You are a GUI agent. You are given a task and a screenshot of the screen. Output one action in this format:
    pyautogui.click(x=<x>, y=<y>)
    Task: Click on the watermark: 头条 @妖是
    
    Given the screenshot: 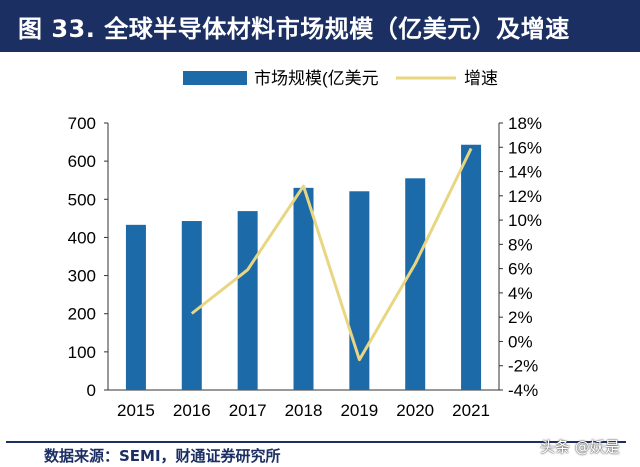 What is the action you would take?
    pyautogui.click(x=580, y=447)
    